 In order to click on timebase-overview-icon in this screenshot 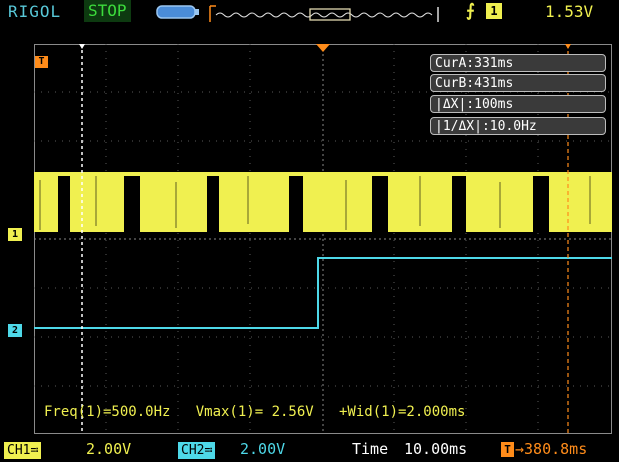, I will do `click(324, 13)`.